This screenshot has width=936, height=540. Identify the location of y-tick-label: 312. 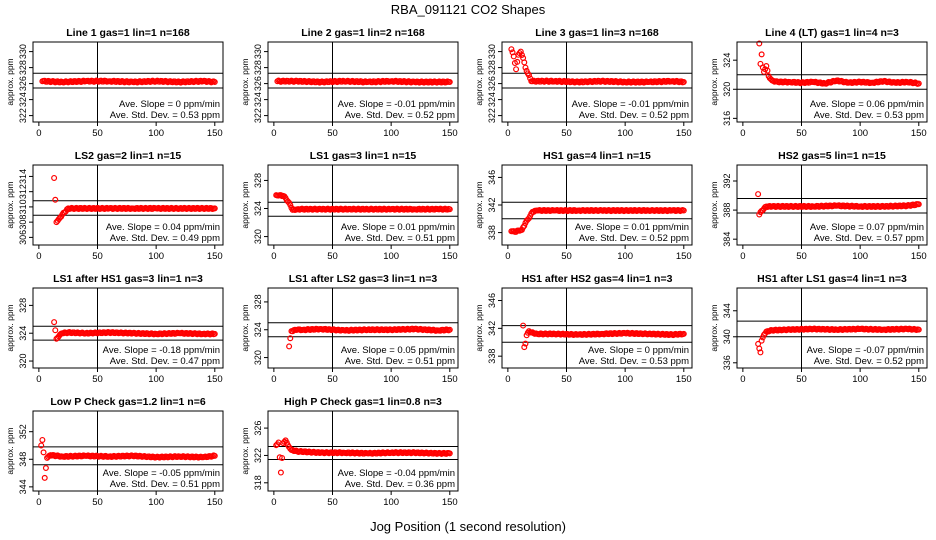
(23, 191).